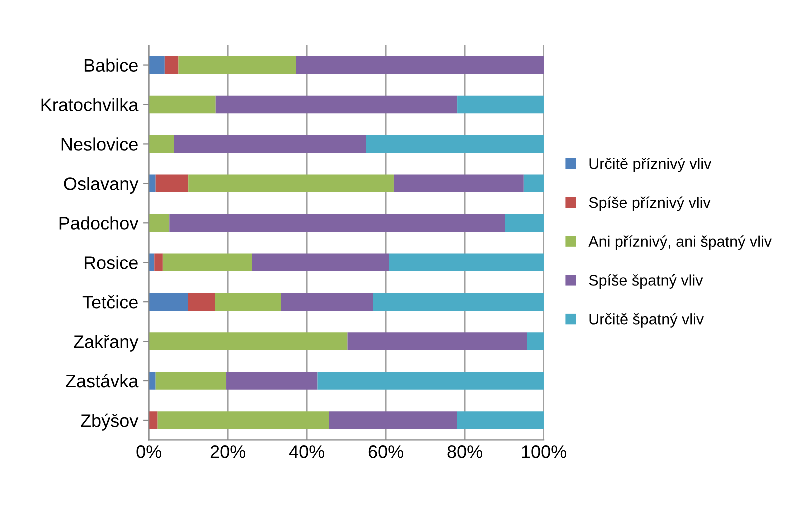  What do you see at coordinates (544, 452) in the screenshot?
I see `x-tick-label: 100%` at bounding box center [544, 452].